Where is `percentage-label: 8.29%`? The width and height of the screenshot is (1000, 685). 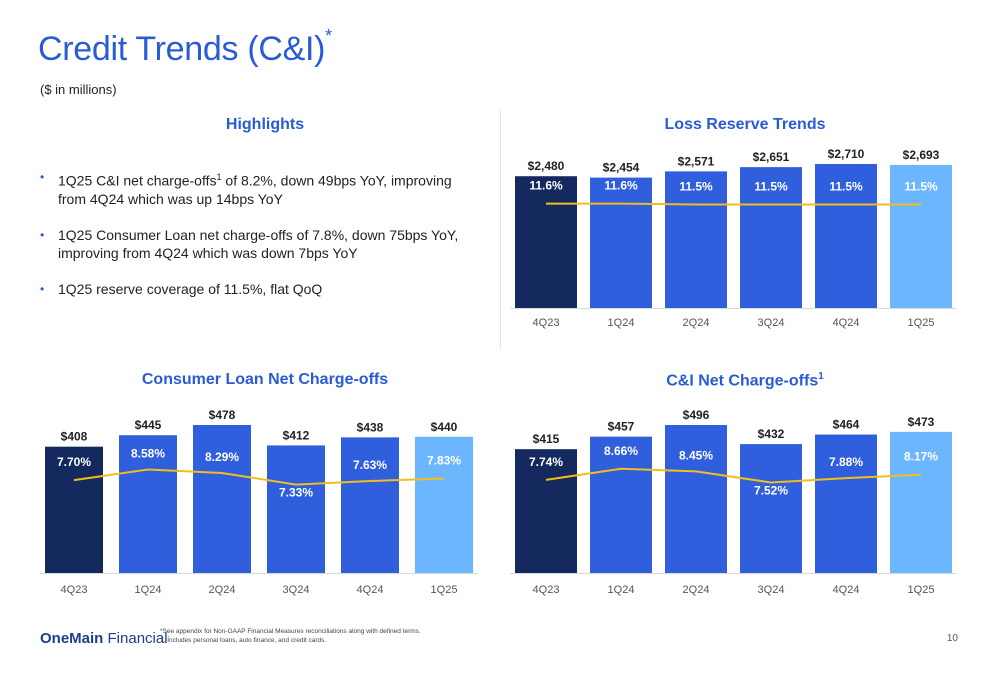 percentage-label: 8.29% is located at coordinates (222, 457).